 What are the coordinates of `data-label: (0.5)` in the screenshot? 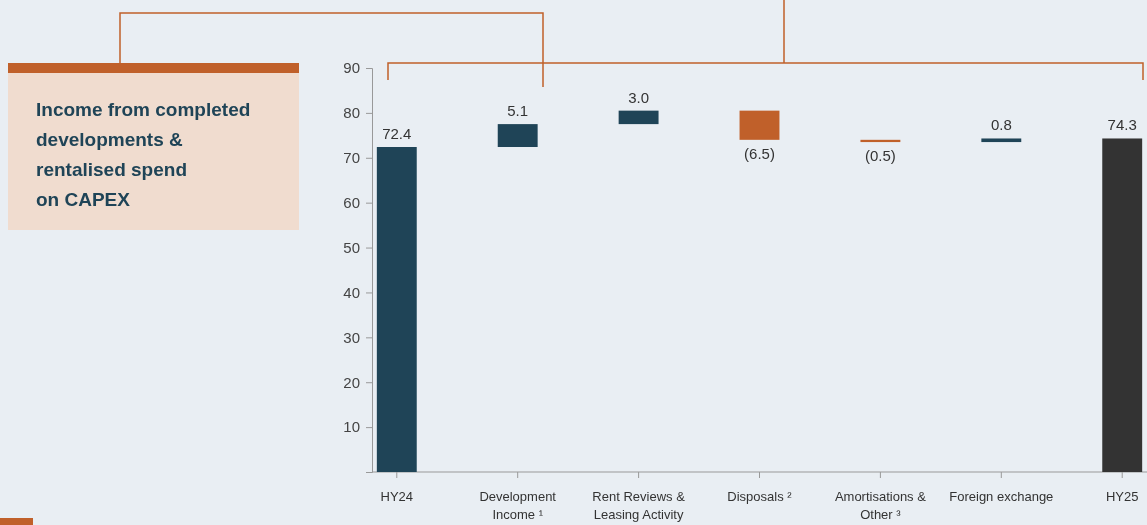 It's located at (880, 156).